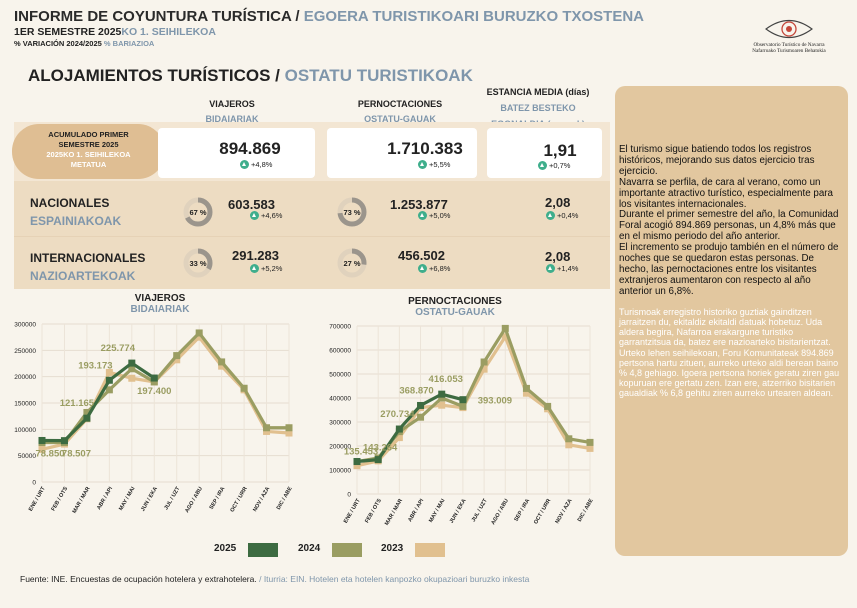 The image size is (857, 608). Describe the element at coordinates (309, 548) in the screenshot. I see `legend-item-2024: 2024` at that location.